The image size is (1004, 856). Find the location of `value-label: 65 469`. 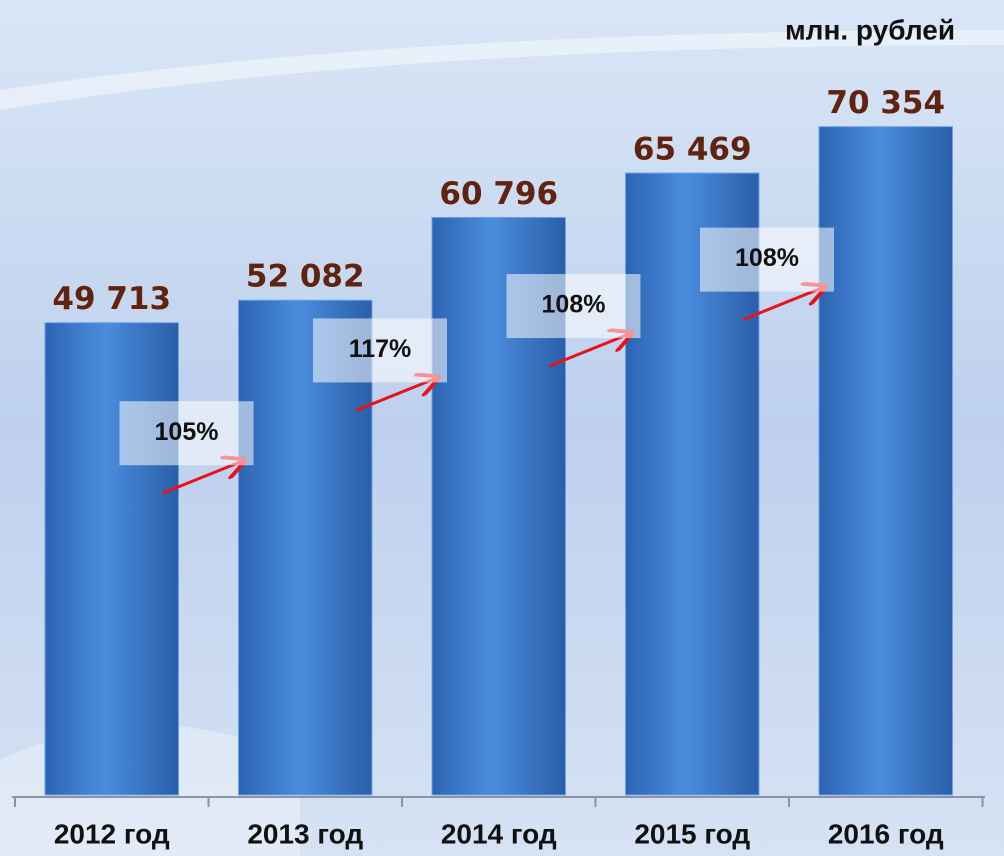

value-label: 65 469 is located at coordinates (692, 150).